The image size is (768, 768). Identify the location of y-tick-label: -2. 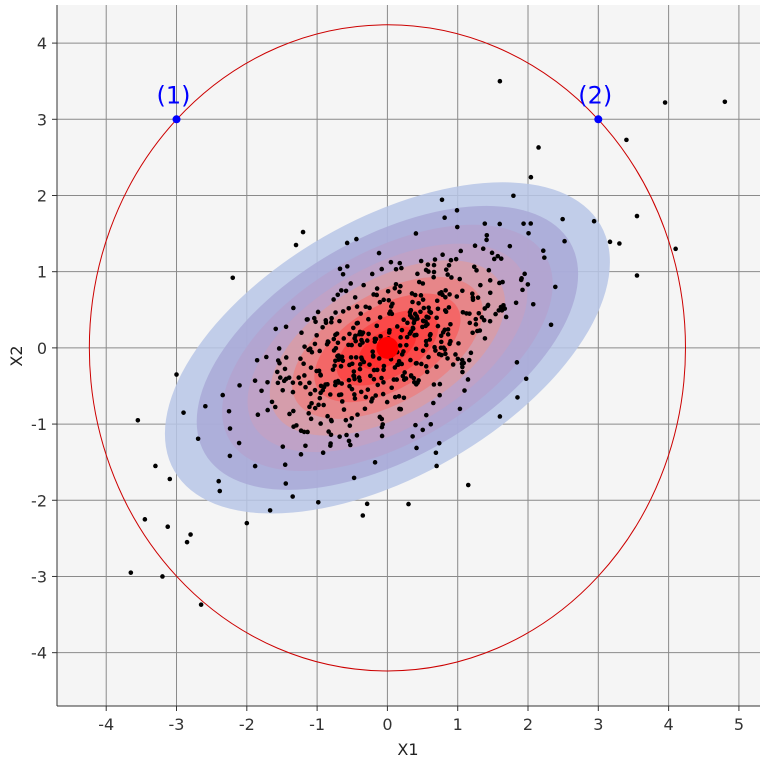
(39, 500).